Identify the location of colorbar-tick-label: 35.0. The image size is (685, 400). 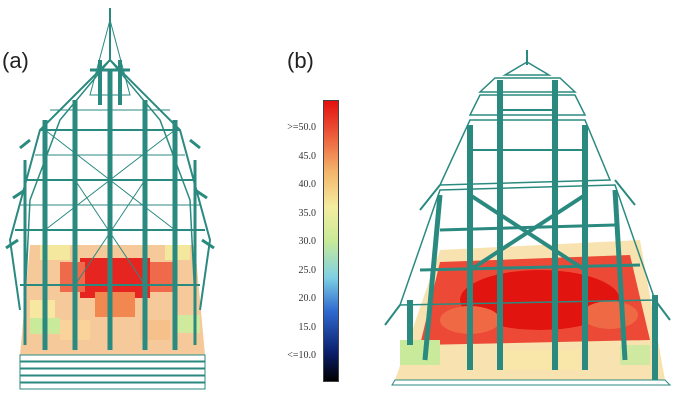
(307, 213).